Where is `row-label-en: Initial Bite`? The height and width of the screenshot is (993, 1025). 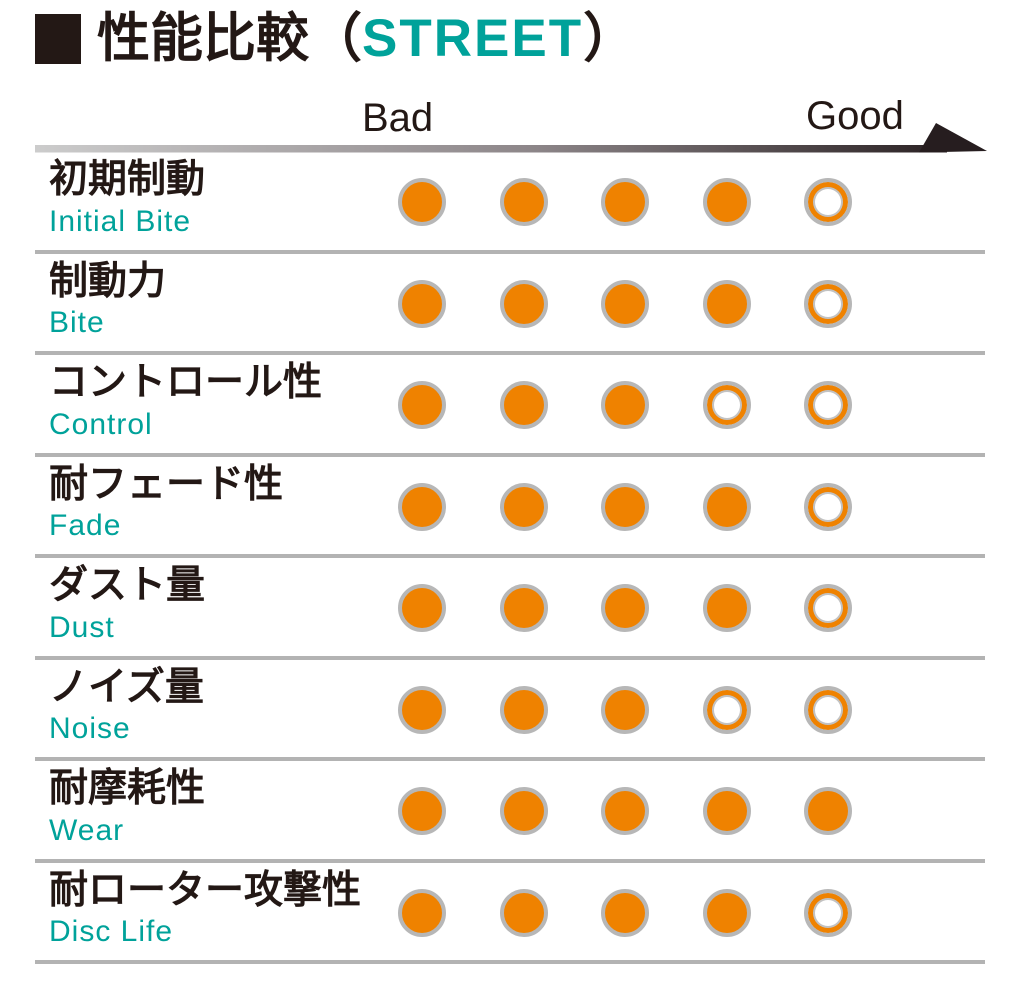 row-label-en: Initial Bite is located at coordinates (120, 221).